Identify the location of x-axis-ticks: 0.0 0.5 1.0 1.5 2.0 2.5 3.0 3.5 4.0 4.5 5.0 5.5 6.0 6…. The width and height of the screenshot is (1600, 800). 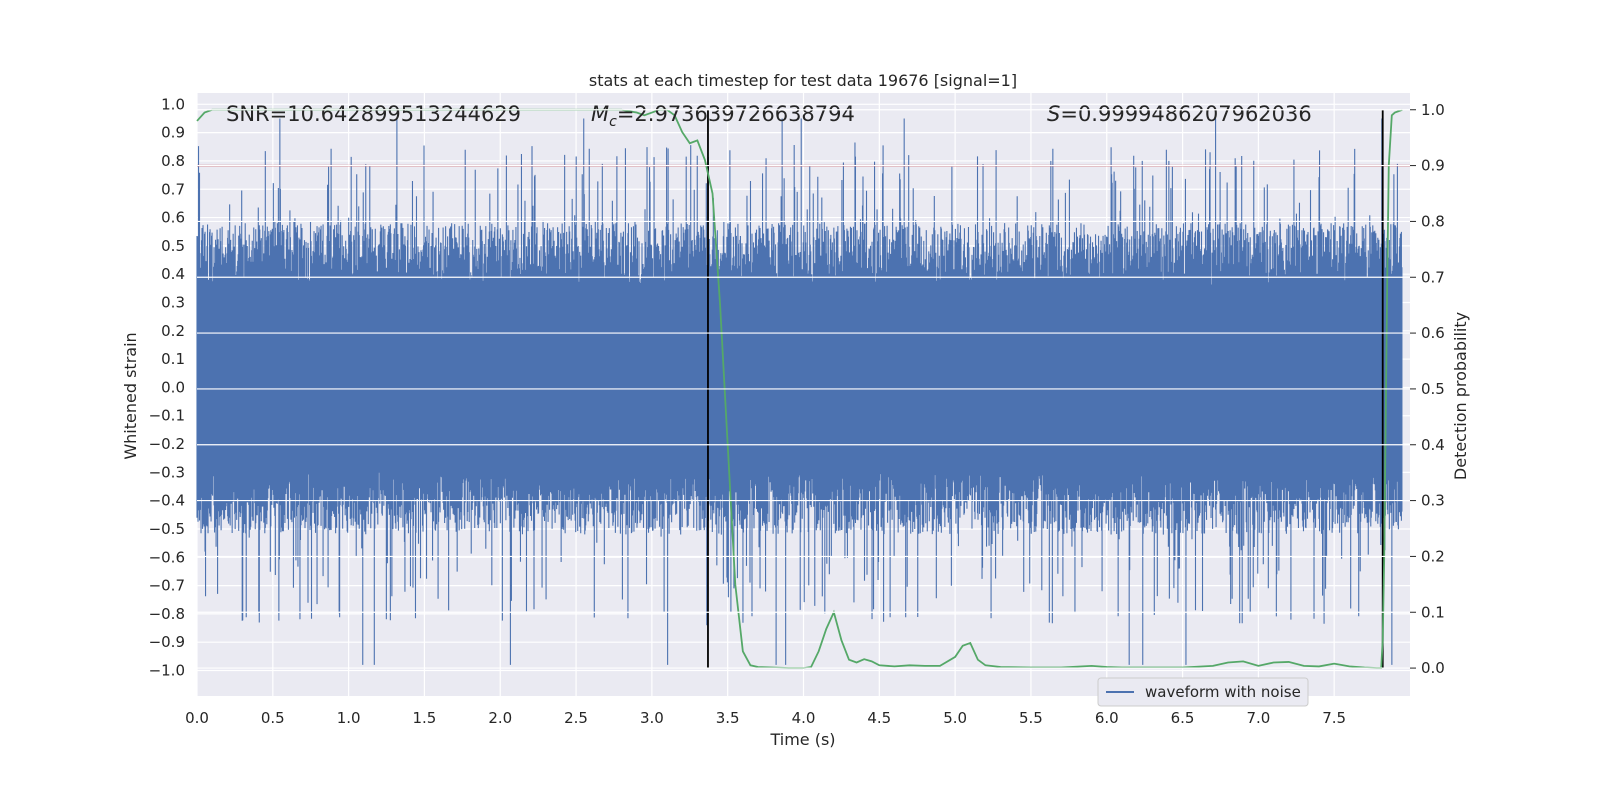
(765, 718).